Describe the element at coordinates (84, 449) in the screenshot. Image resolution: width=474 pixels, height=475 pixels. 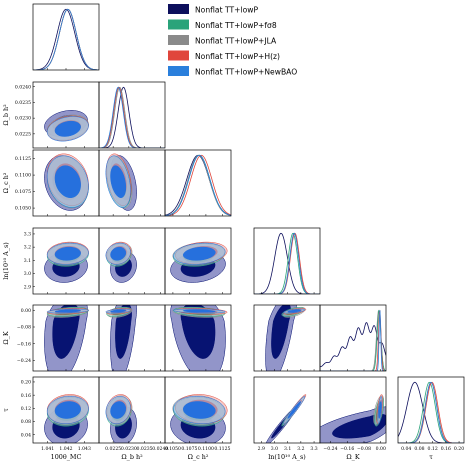
I see `x-tick-label: 1.043` at that location.